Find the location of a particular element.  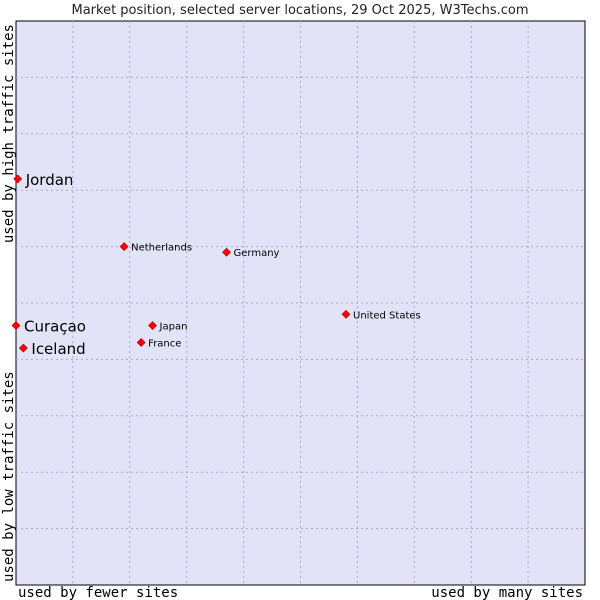

data-point-jordan: Jordan is located at coordinates (43, 180).